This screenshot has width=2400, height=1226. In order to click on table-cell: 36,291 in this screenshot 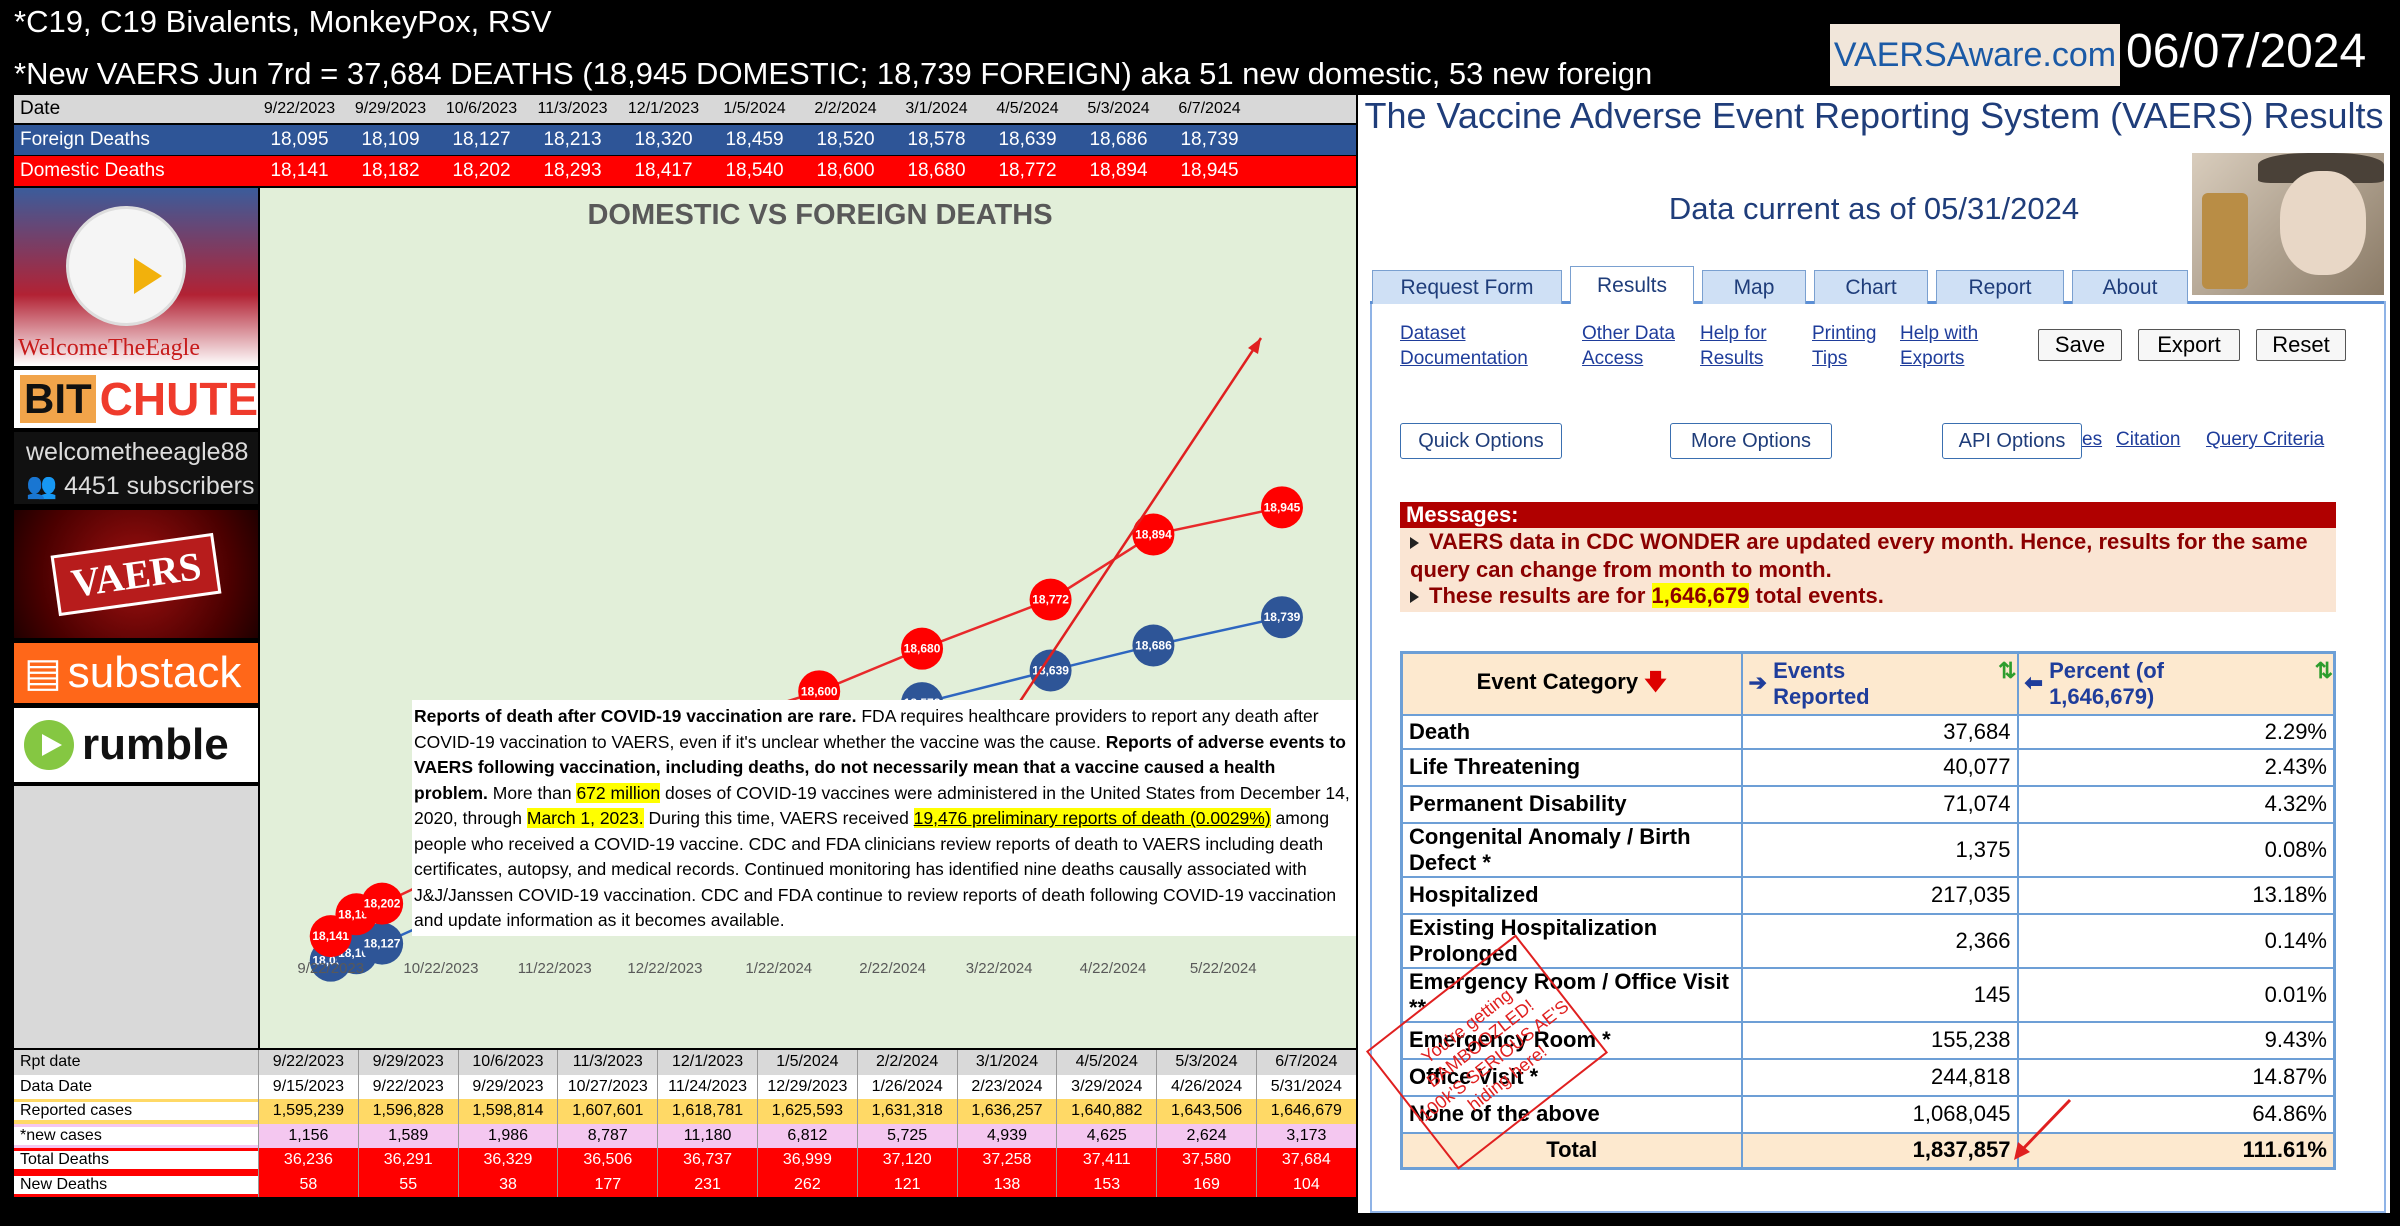, I will do `click(407, 1160)`.